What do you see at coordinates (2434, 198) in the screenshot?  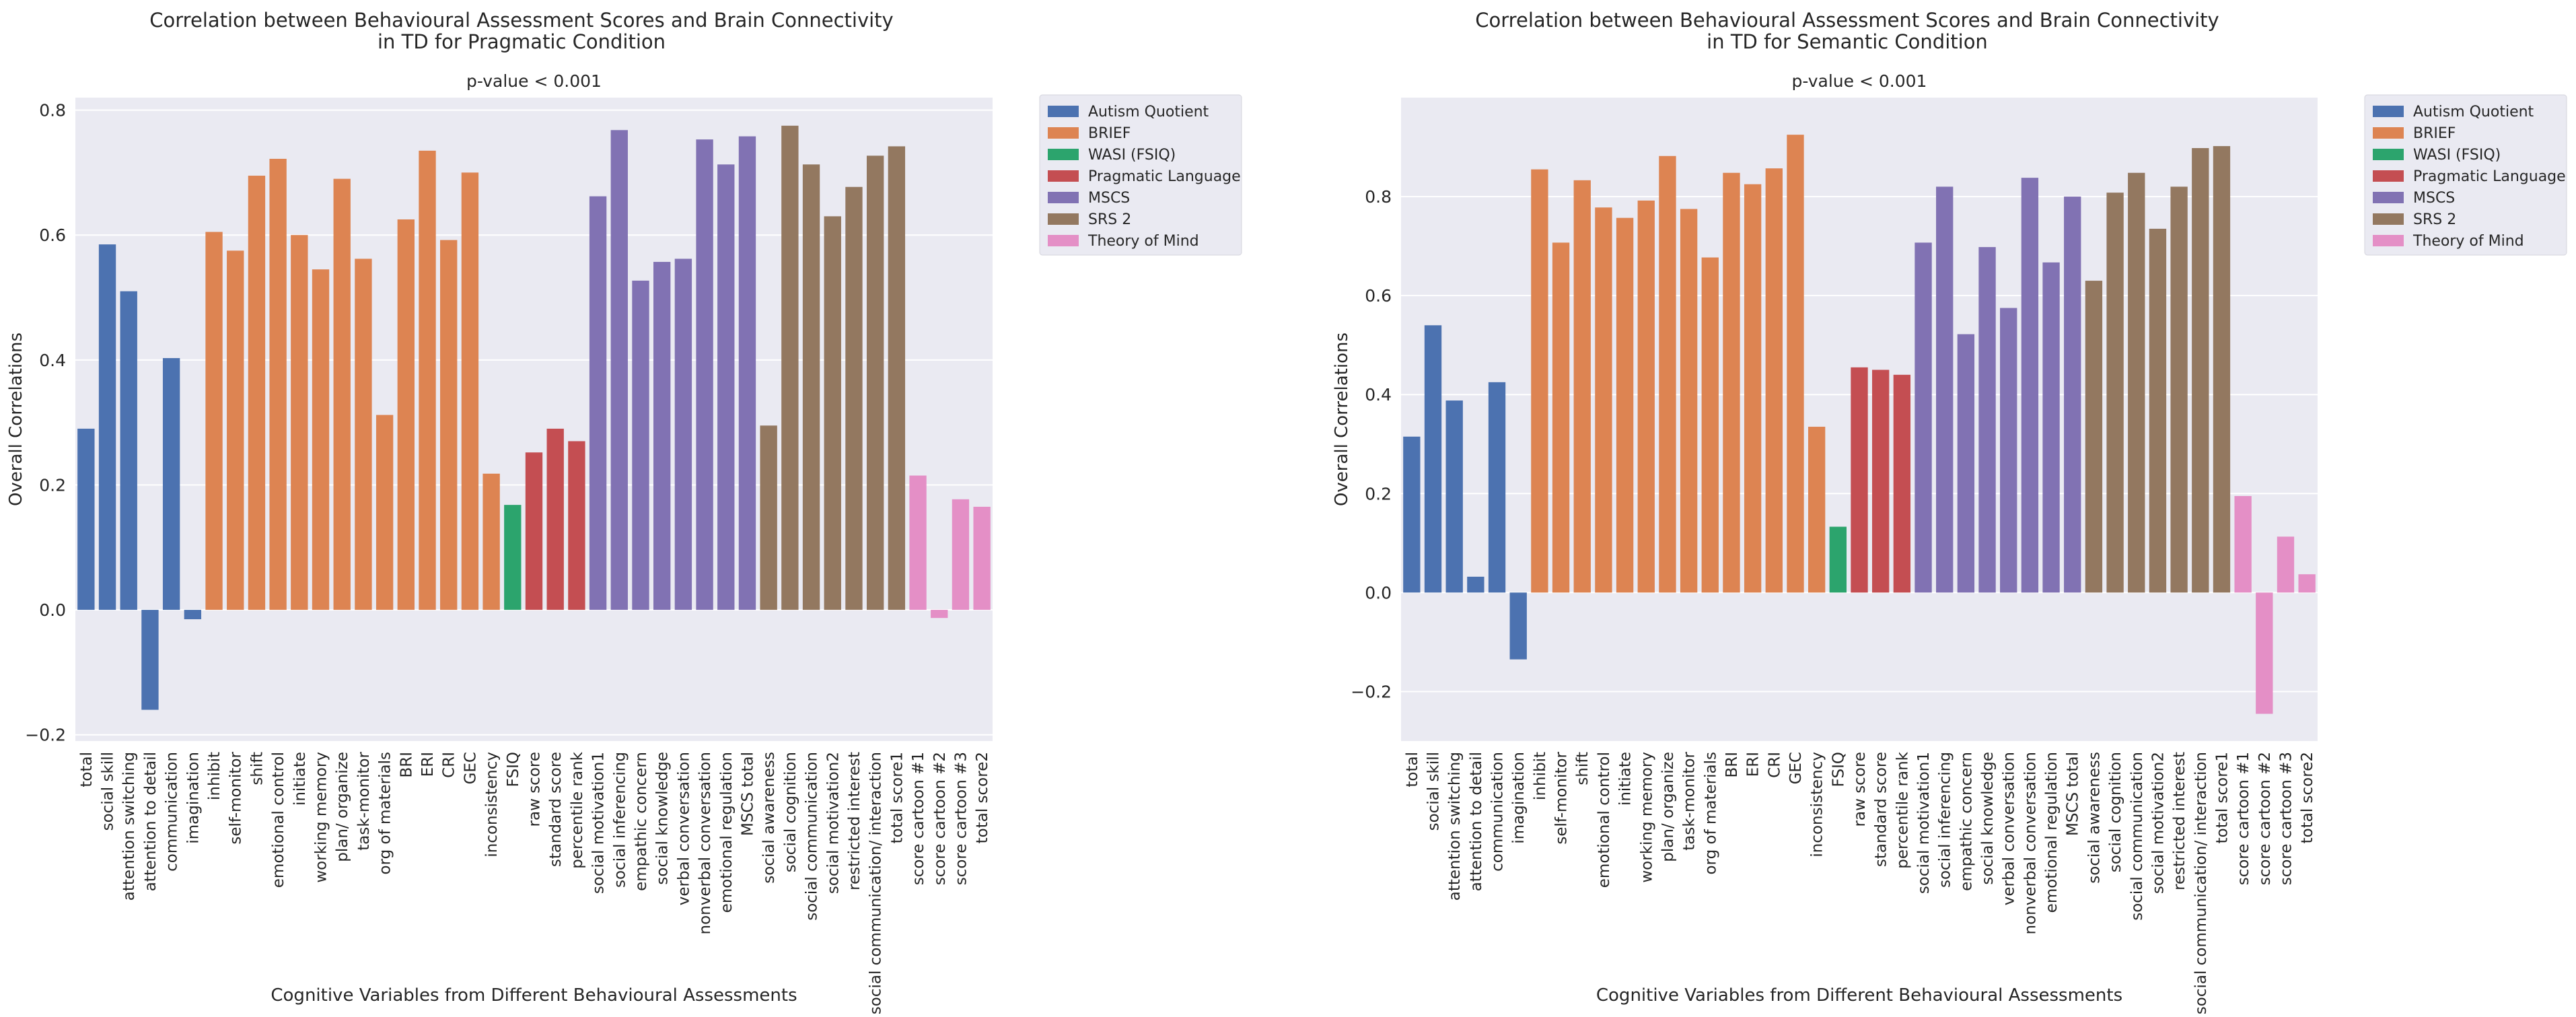 I see `legend-label: MSCS` at bounding box center [2434, 198].